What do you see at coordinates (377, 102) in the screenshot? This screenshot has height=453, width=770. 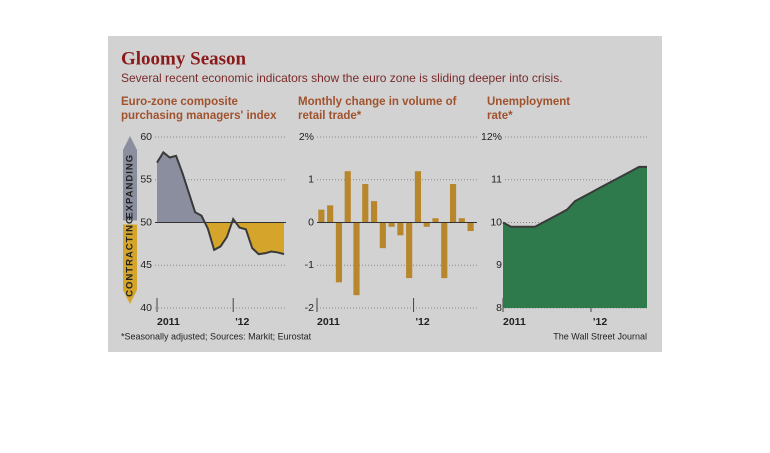 I see `panel-title: Monthly change in volume of` at bounding box center [377, 102].